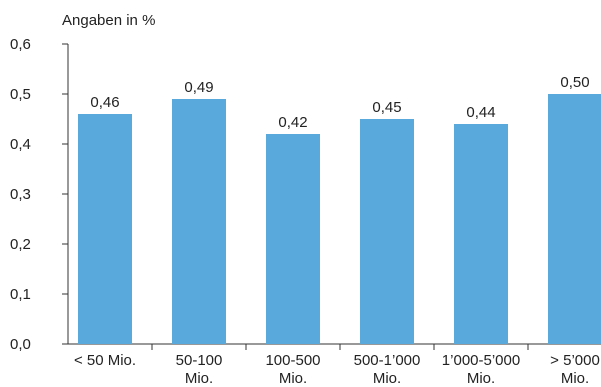  What do you see at coordinates (574, 82) in the screenshot?
I see `data-label: 0,50` at bounding box center [574, 82].